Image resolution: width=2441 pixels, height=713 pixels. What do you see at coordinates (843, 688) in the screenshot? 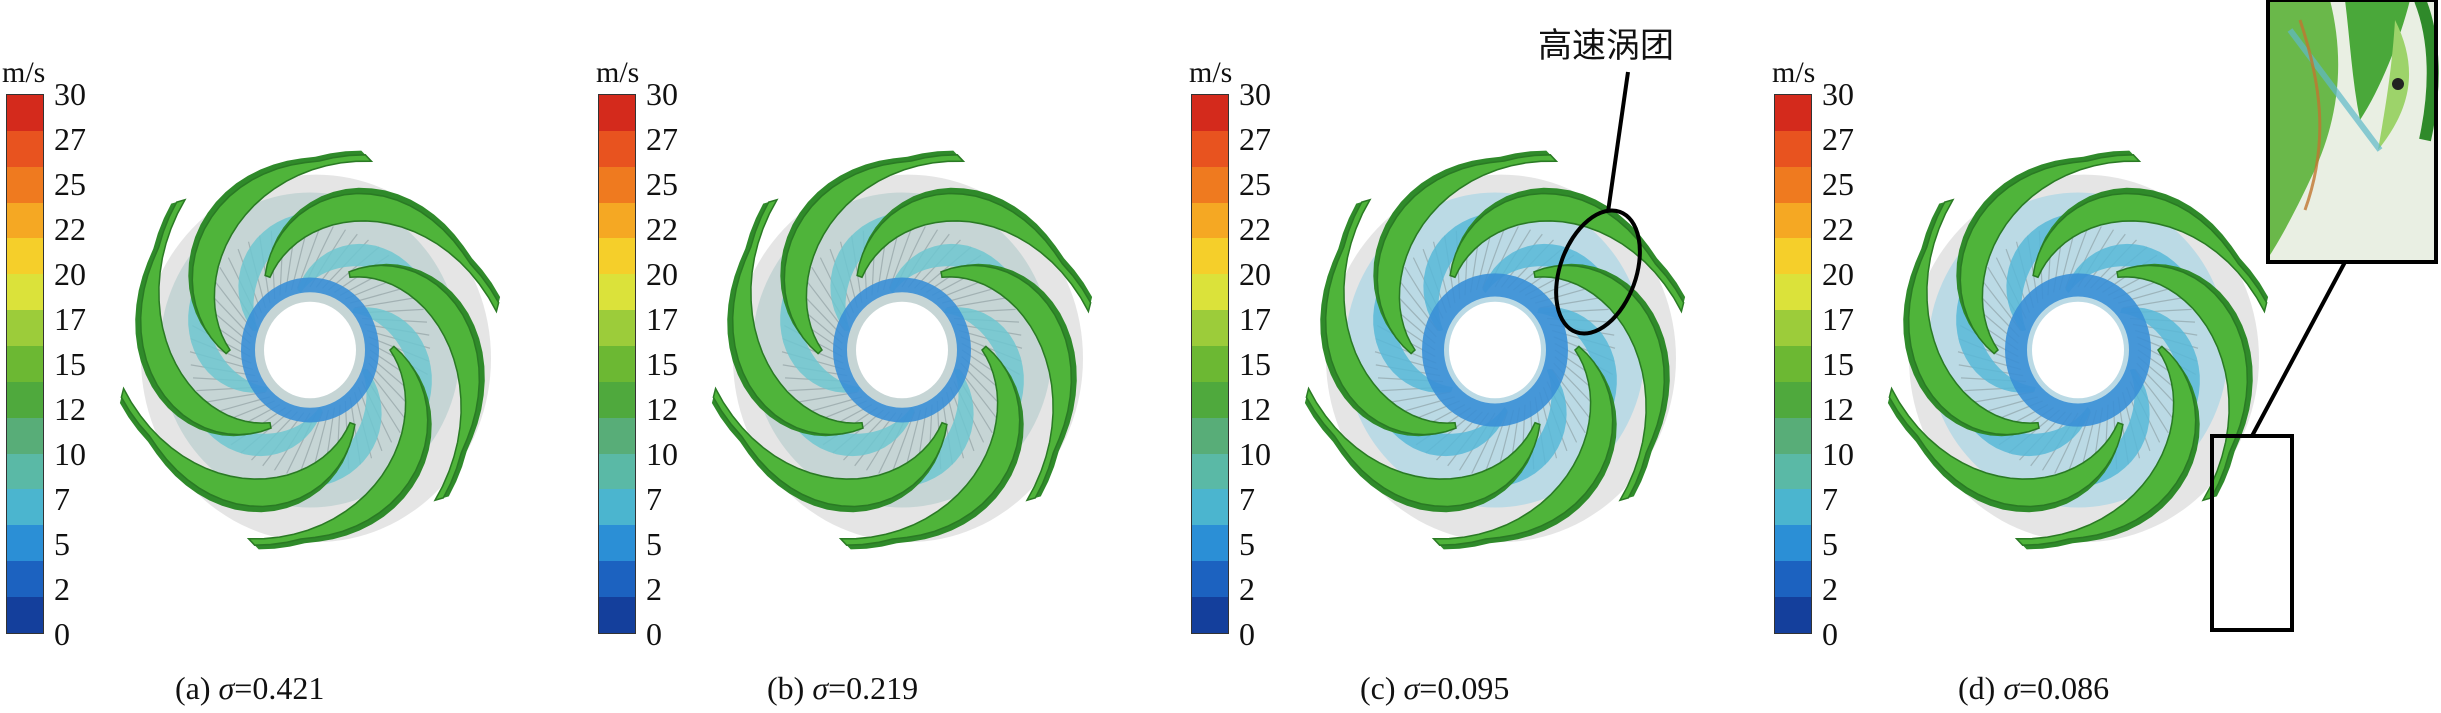
I see `caption-b: (b) σ=0.219` at bounding box center [843, 688].